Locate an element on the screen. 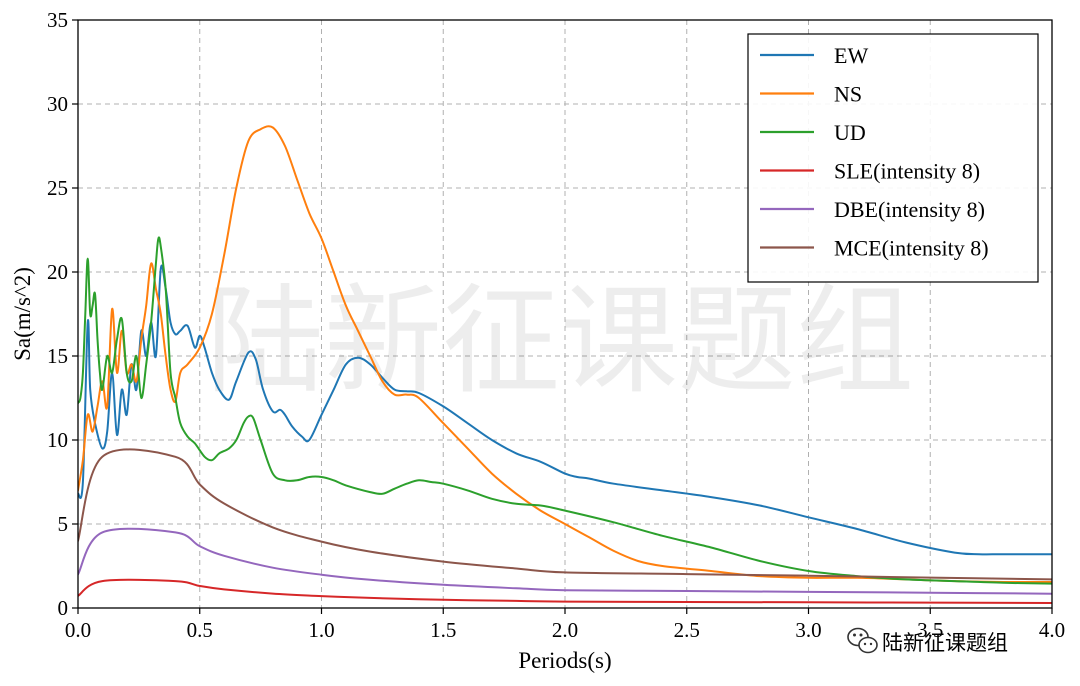  x-tick-label: 0.0 is located at coordinates (78, 630).